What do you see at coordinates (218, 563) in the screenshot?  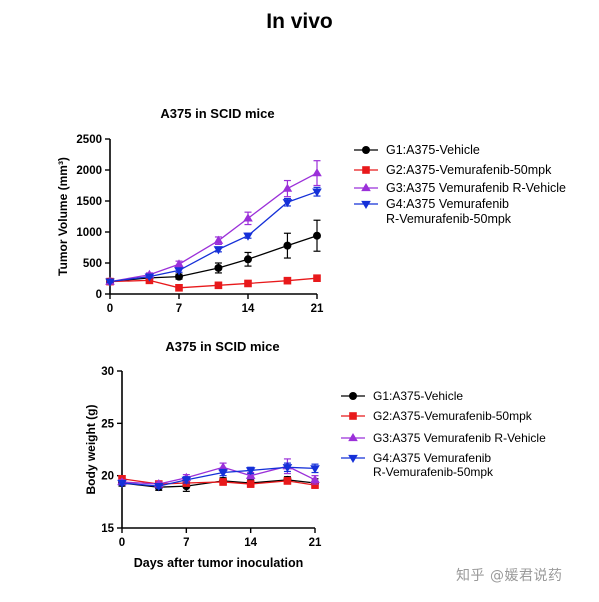 I see `x-axis-label: Days after tumor inoculation` at bounding box center [218, 563].